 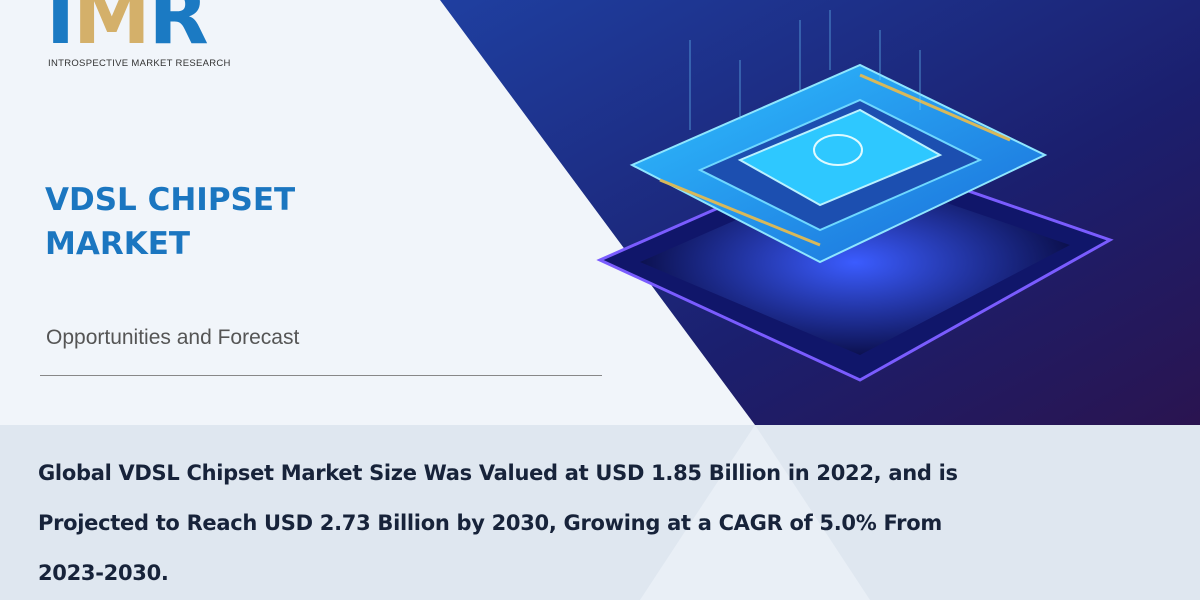 I want to click on title-line-2: MARKET, so click(x=118, y=244).